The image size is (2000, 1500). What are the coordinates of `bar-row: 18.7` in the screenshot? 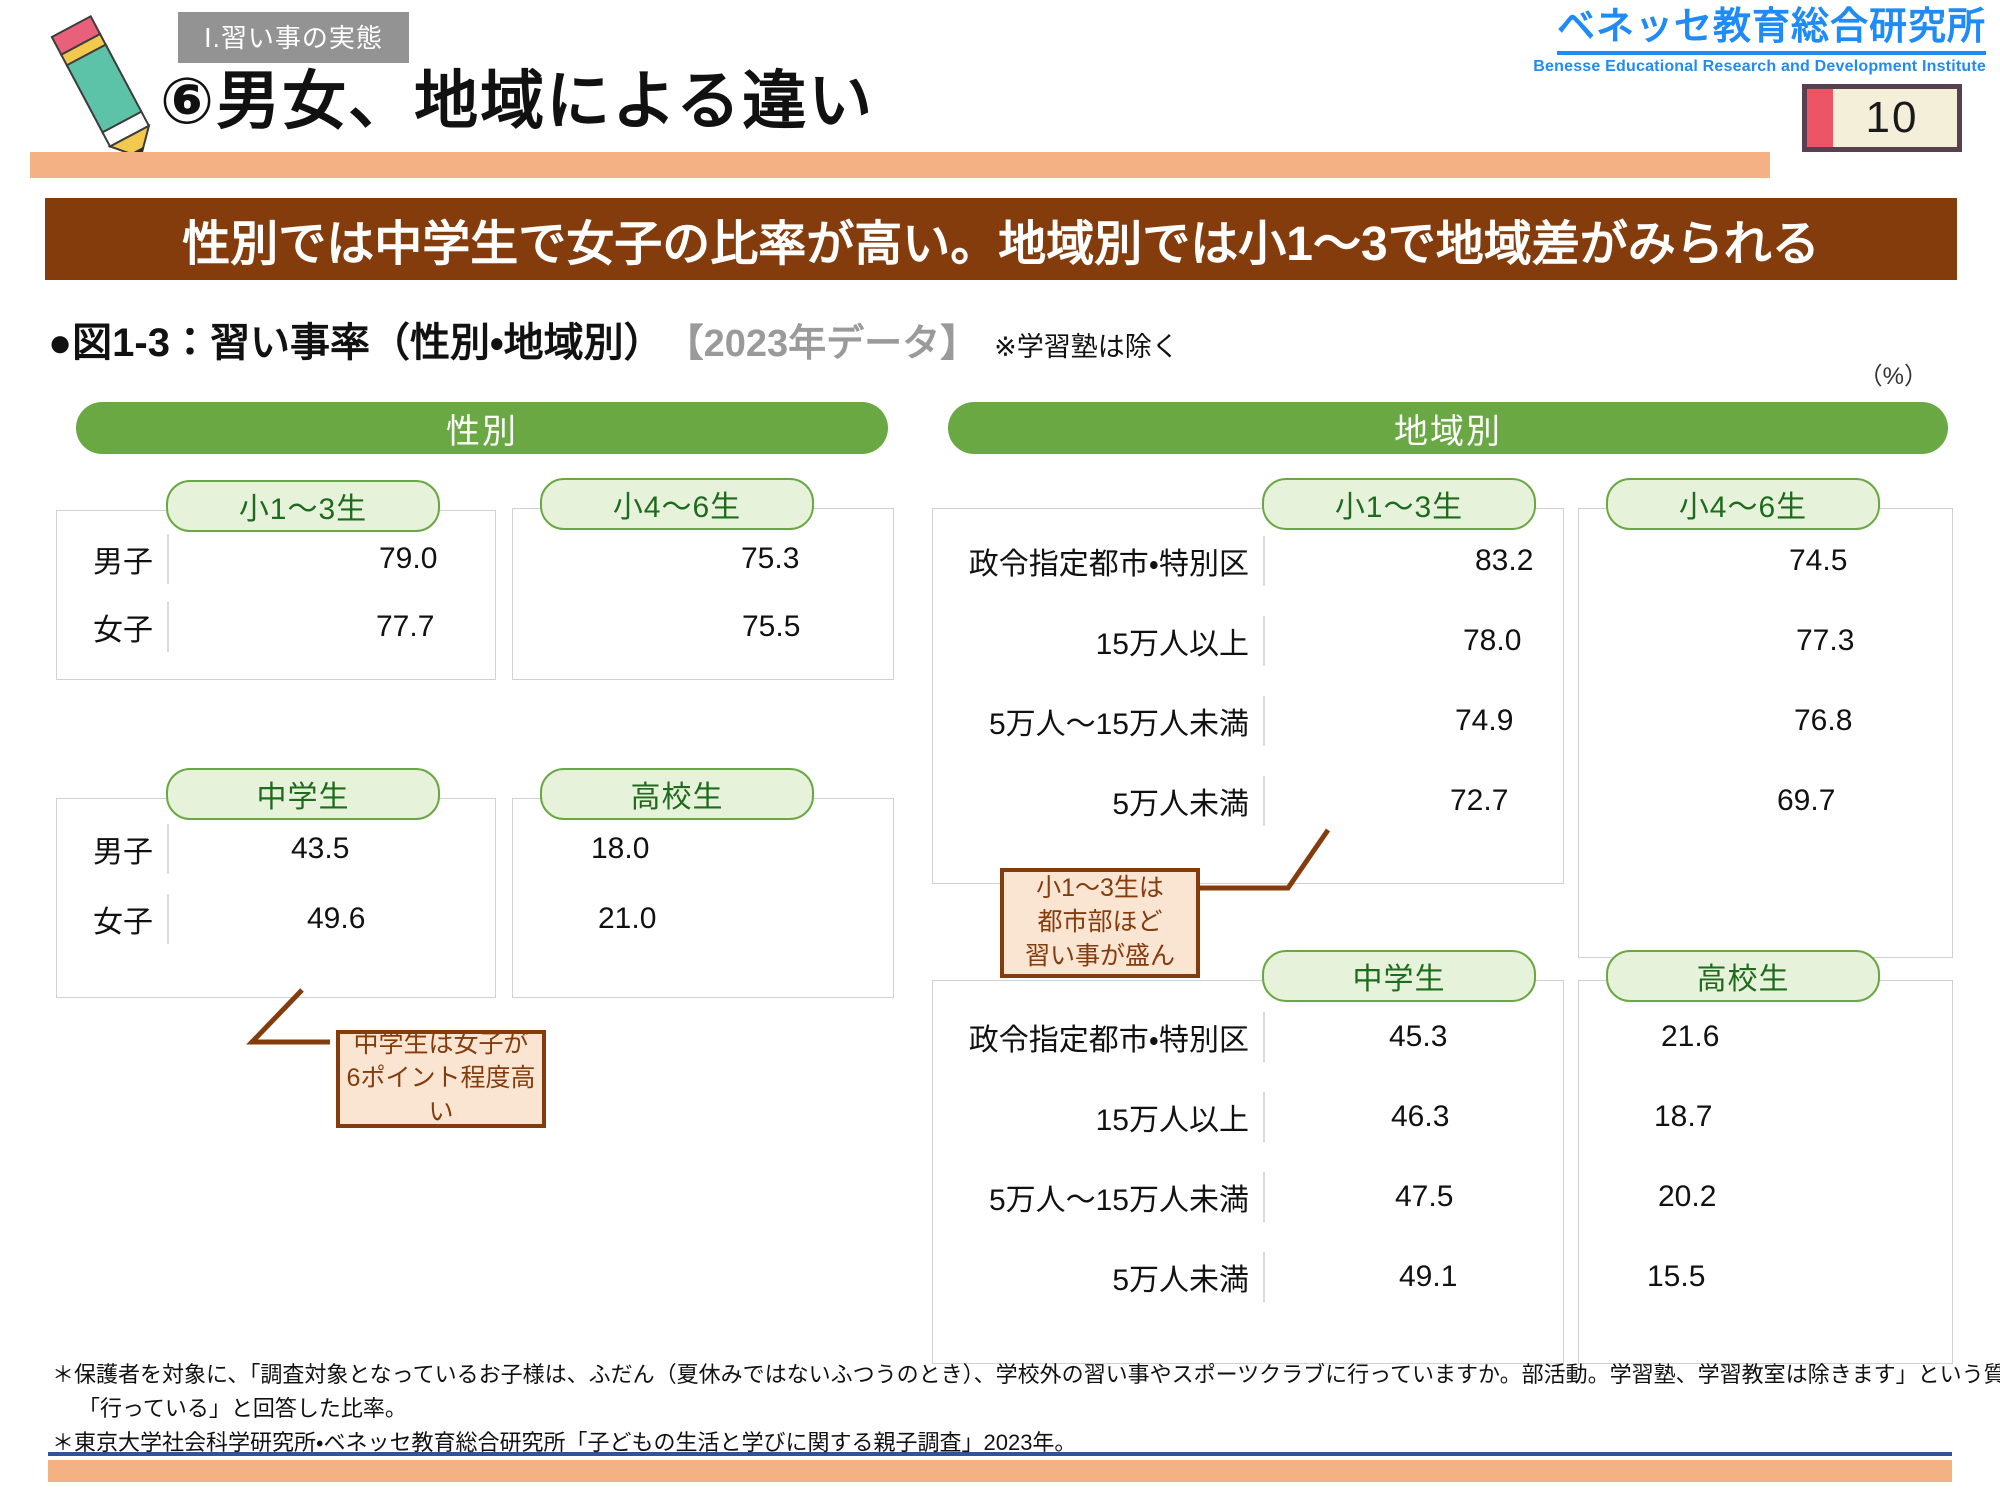 It's located at (1765, 1117).